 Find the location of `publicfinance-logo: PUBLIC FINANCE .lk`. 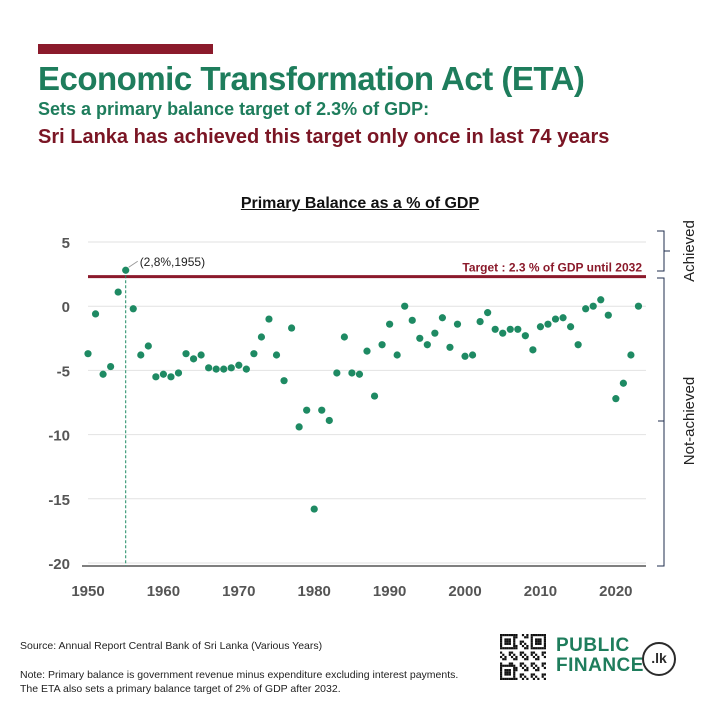

publicfinance-logo: PUBLIC FINANCE .lk is located at coordinates (616, 659).